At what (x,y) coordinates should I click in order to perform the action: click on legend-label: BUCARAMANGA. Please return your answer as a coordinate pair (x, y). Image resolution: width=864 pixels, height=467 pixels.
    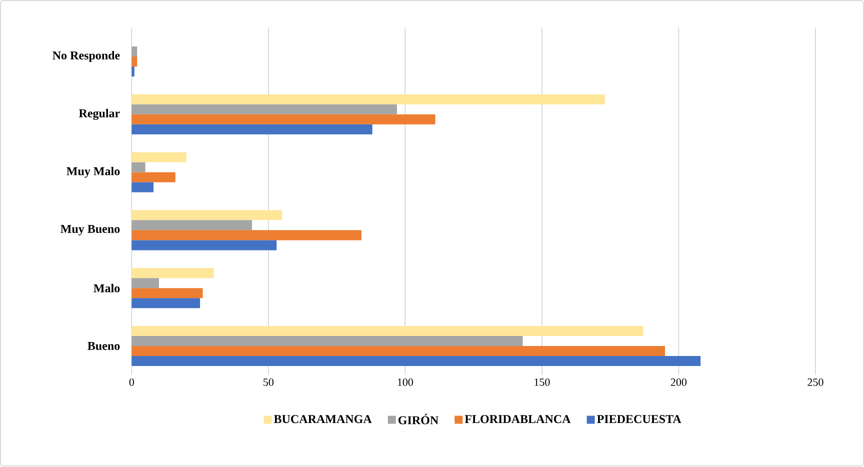
    Looking at the image, I should click on (323, 419).